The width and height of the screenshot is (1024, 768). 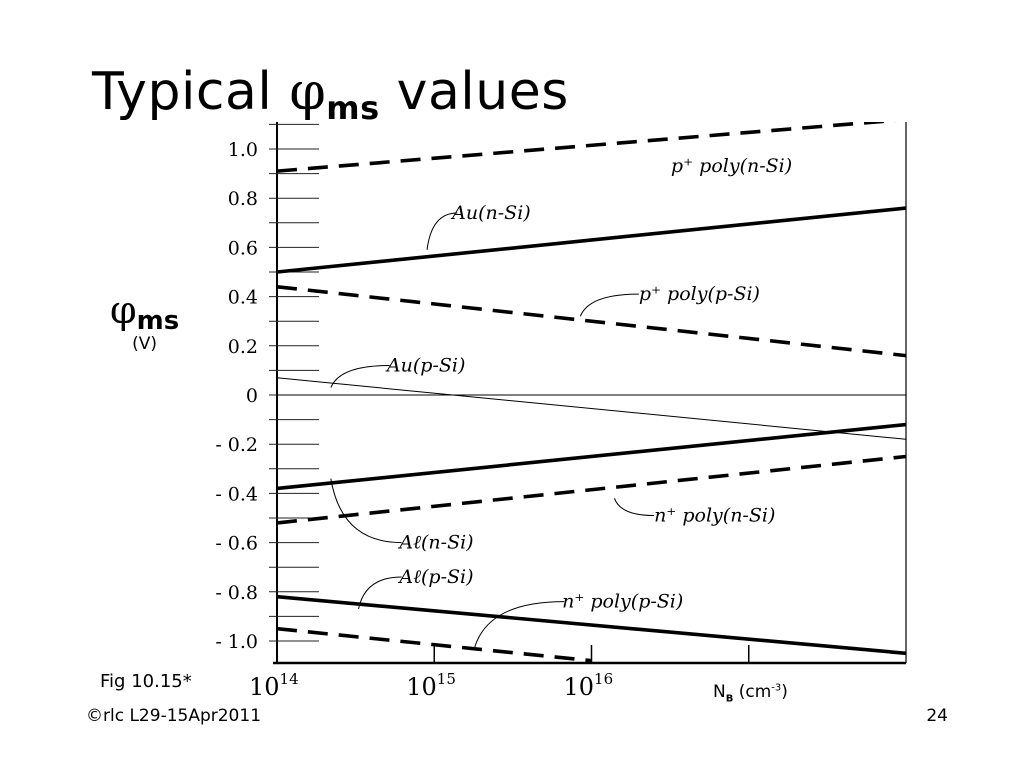 I want to click on series-au-n-si-, so click(x=591, y=240).